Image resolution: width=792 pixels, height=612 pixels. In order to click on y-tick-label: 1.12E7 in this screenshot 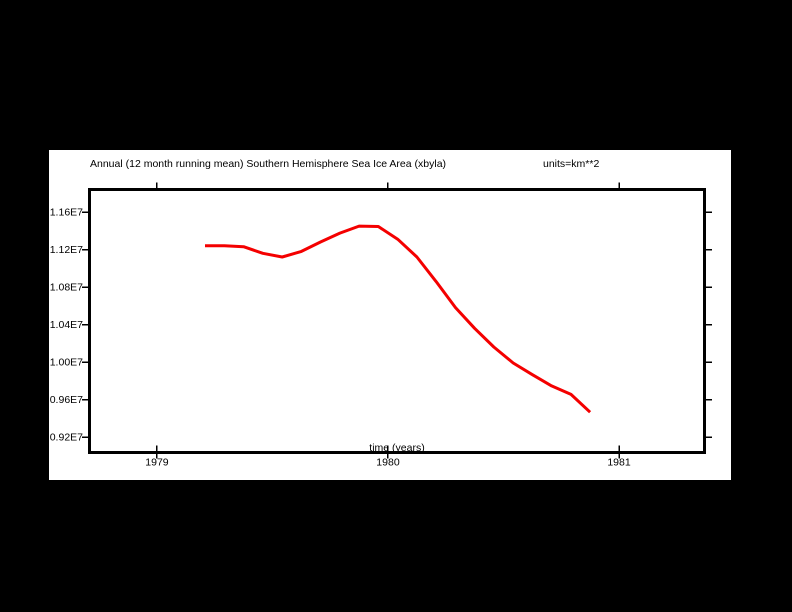, I will do `click(66, 250)`.